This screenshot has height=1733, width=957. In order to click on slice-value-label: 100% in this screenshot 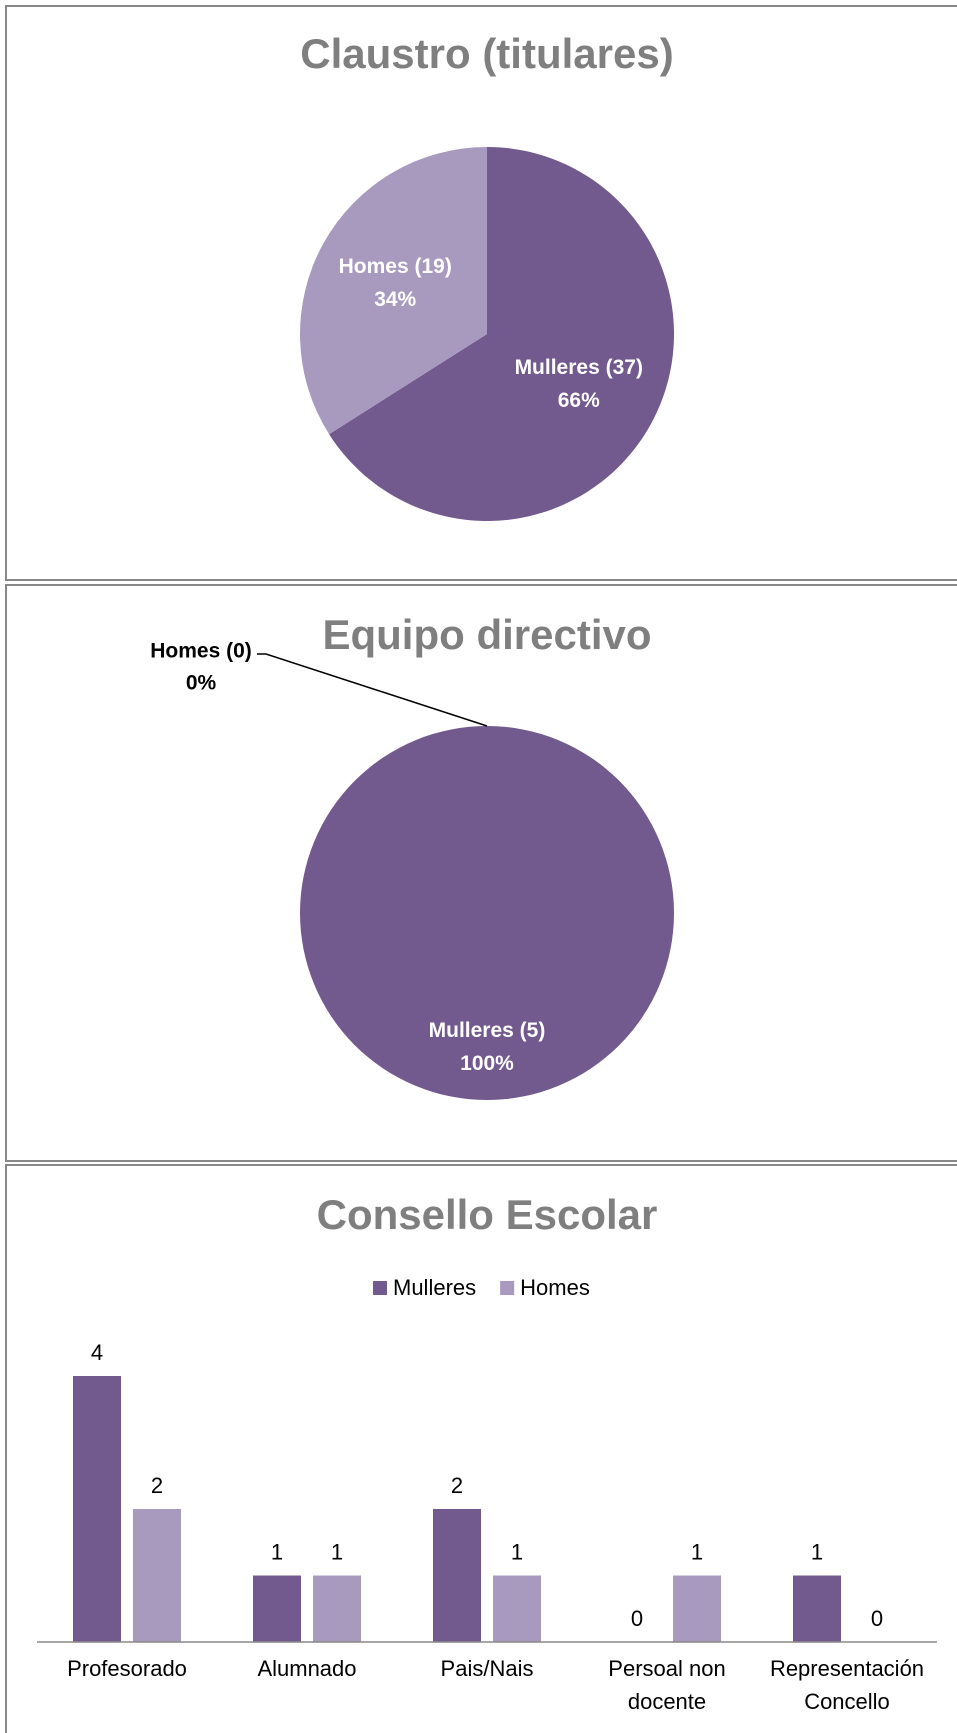, I will do `click(487, 1063)`.